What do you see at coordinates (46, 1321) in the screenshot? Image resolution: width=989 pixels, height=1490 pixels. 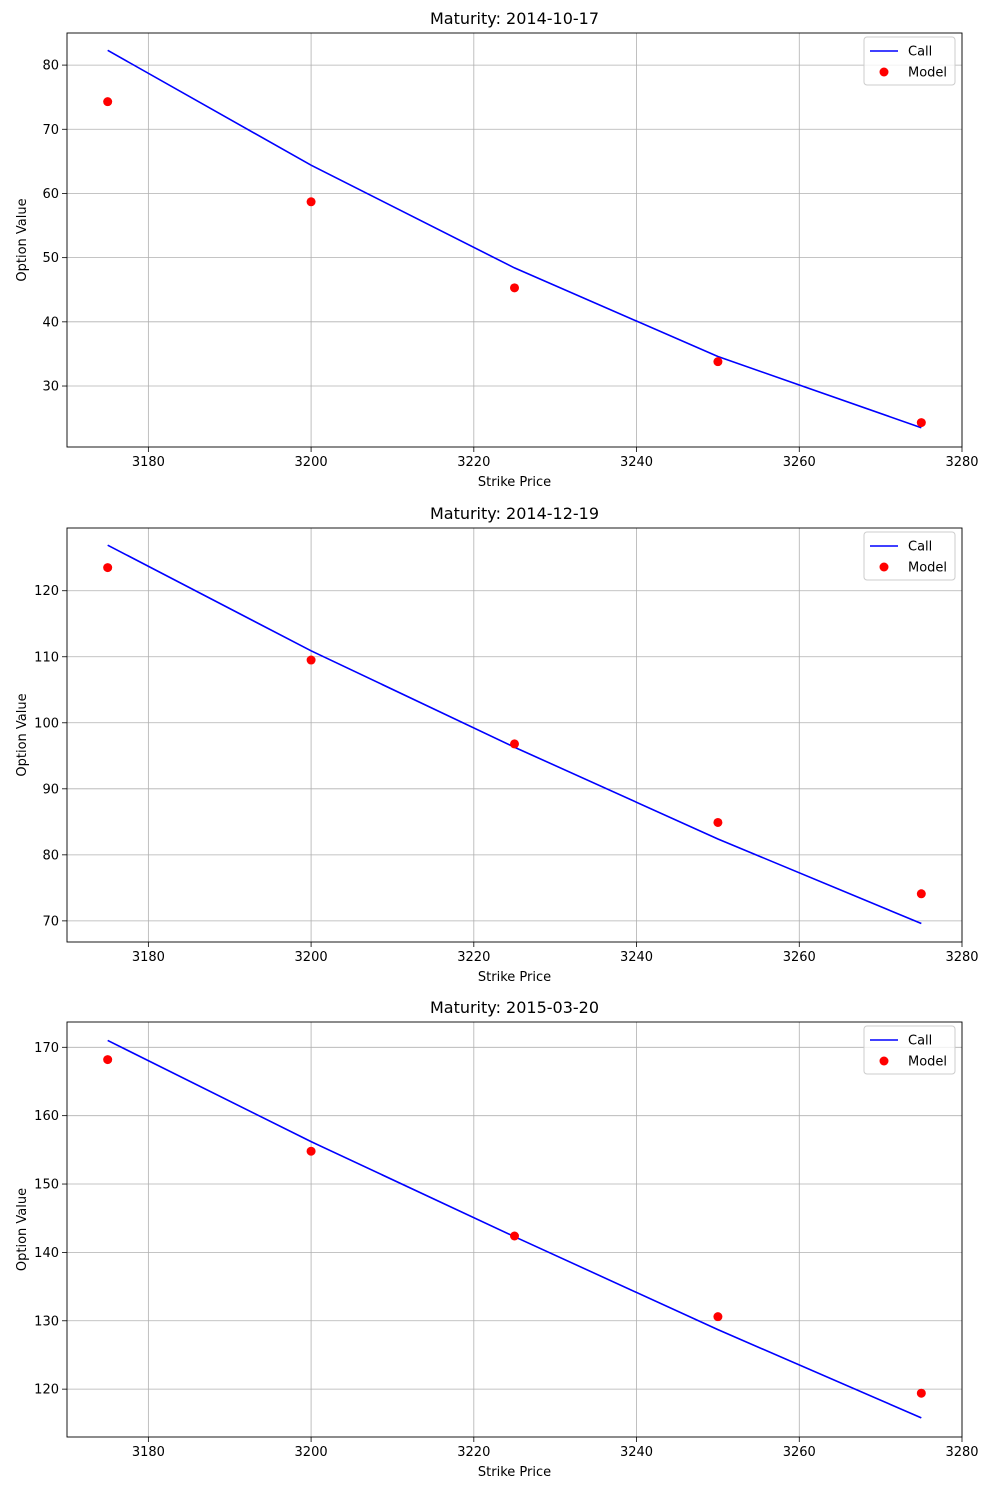 I see `y-tick-label: 130` at bounding box center [46, 1321].